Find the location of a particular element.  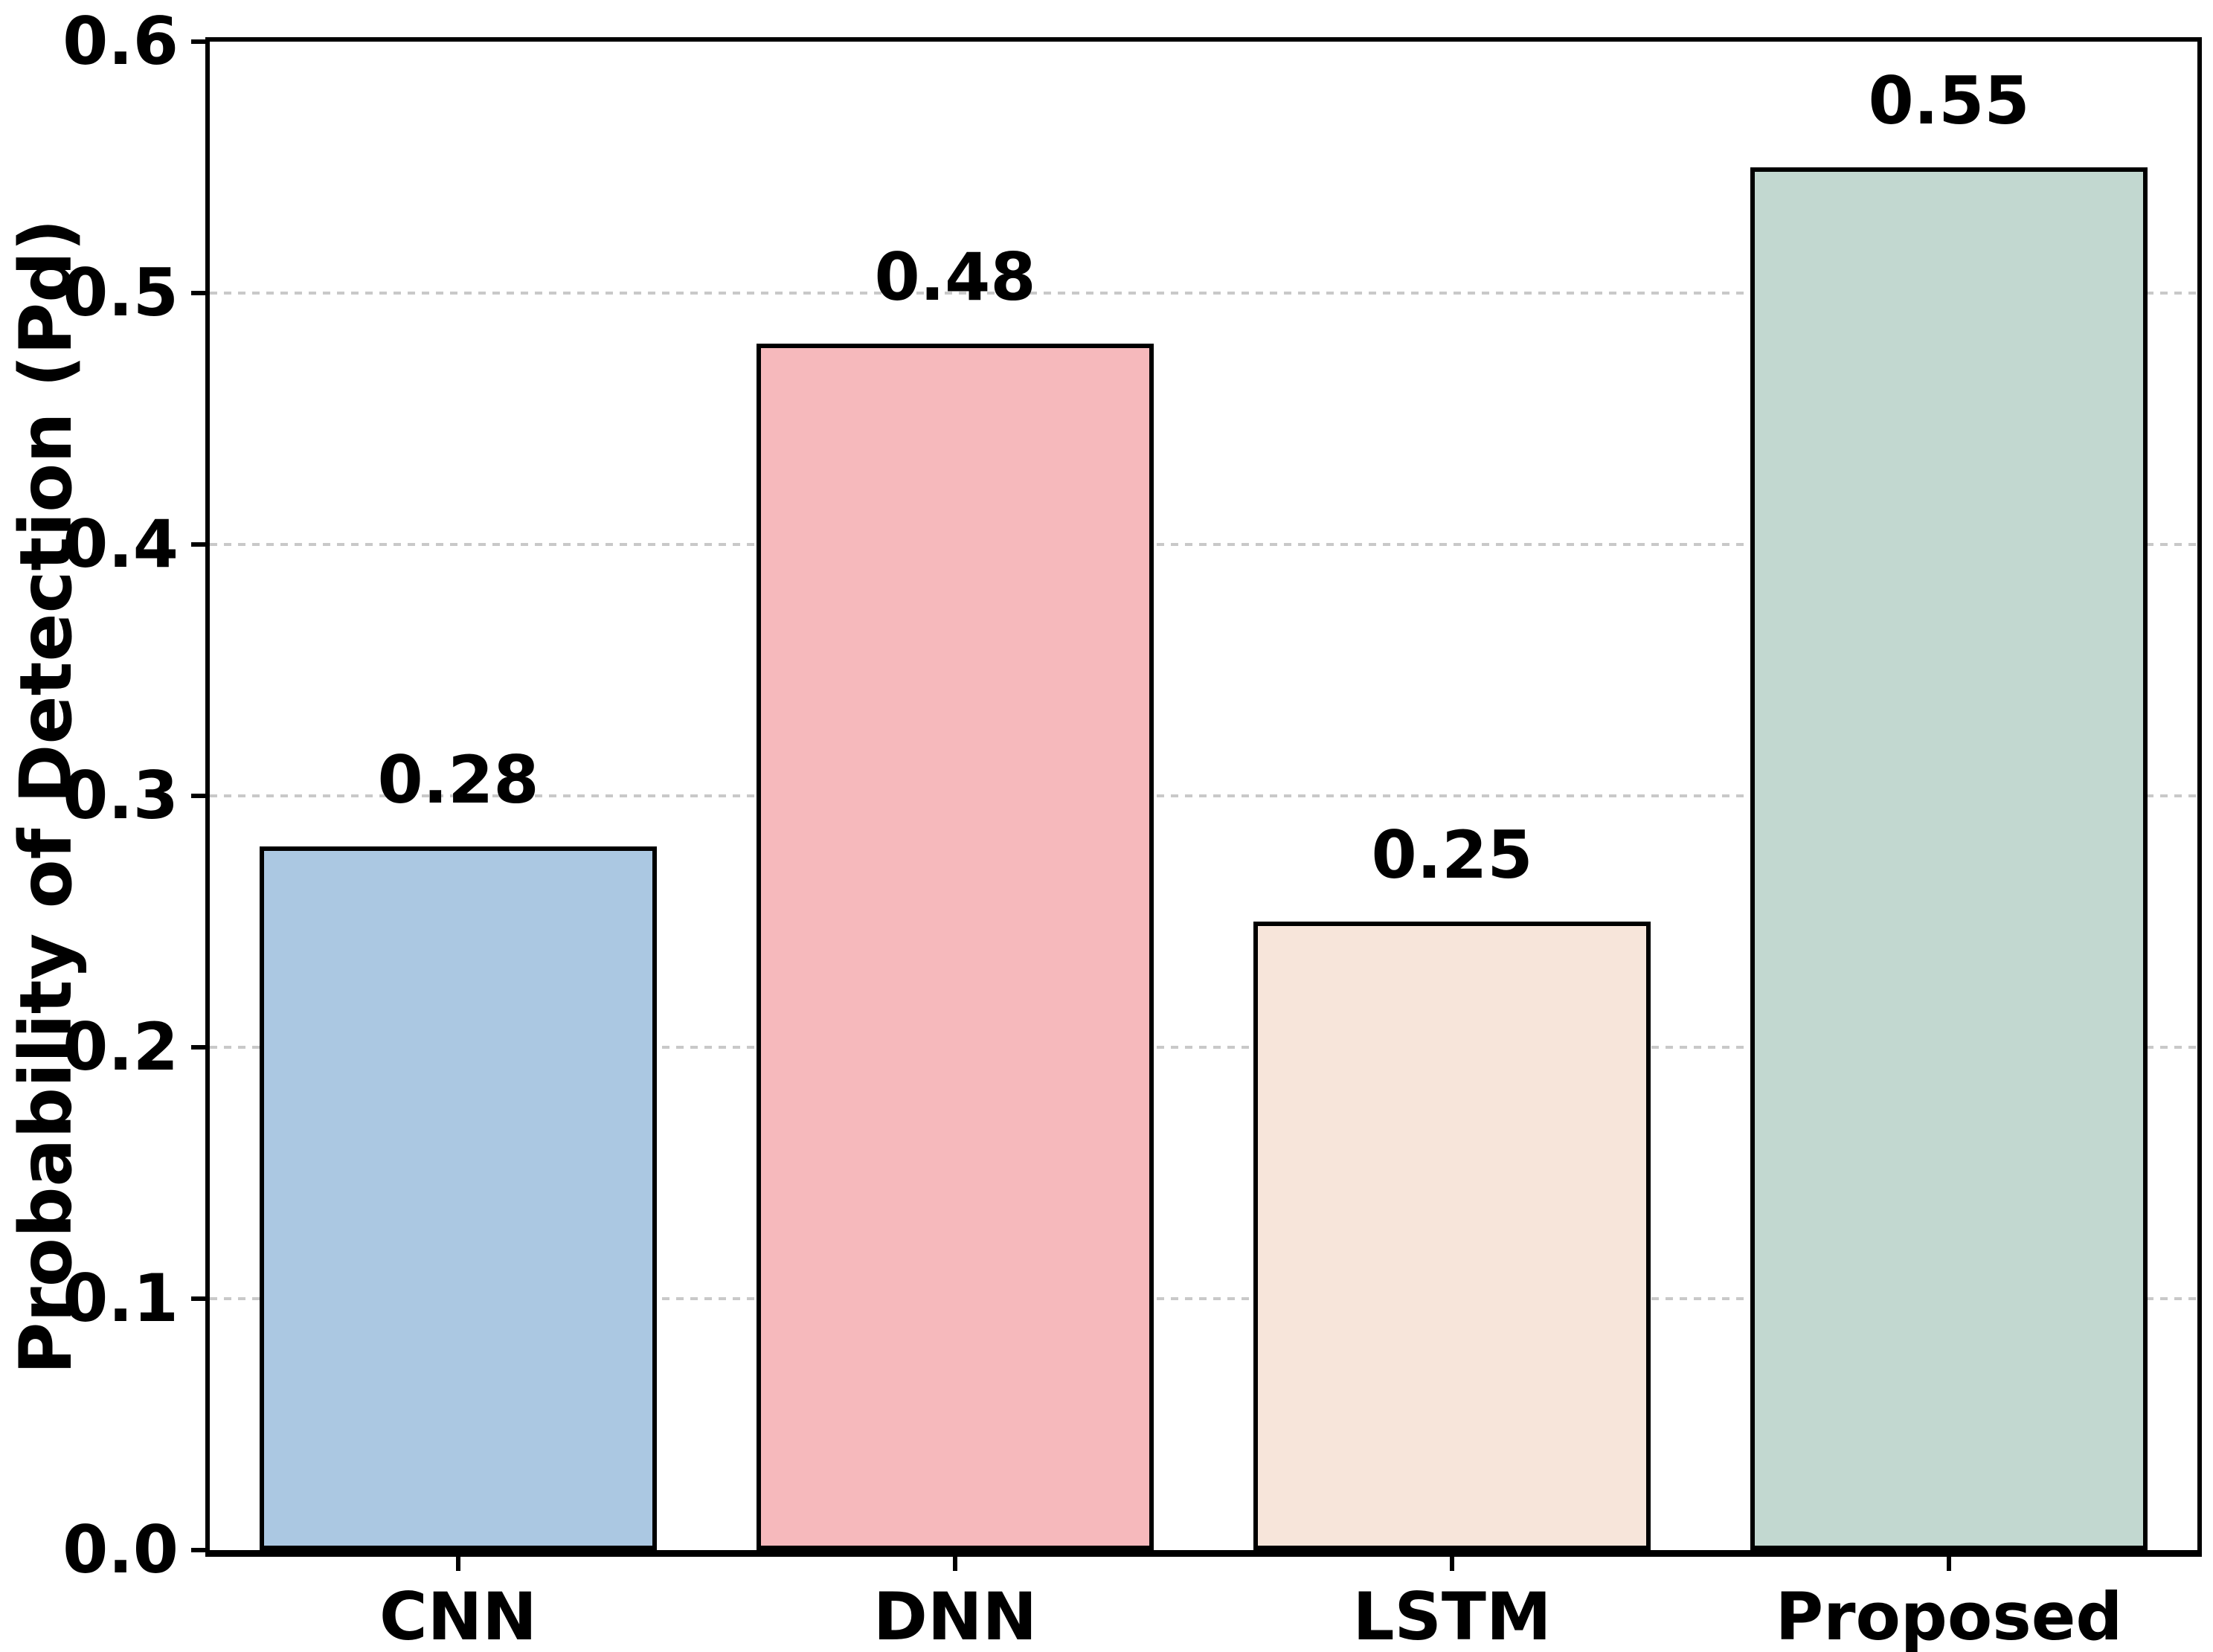

x-tick-label: DNN is located at coordinates (955, 1615).